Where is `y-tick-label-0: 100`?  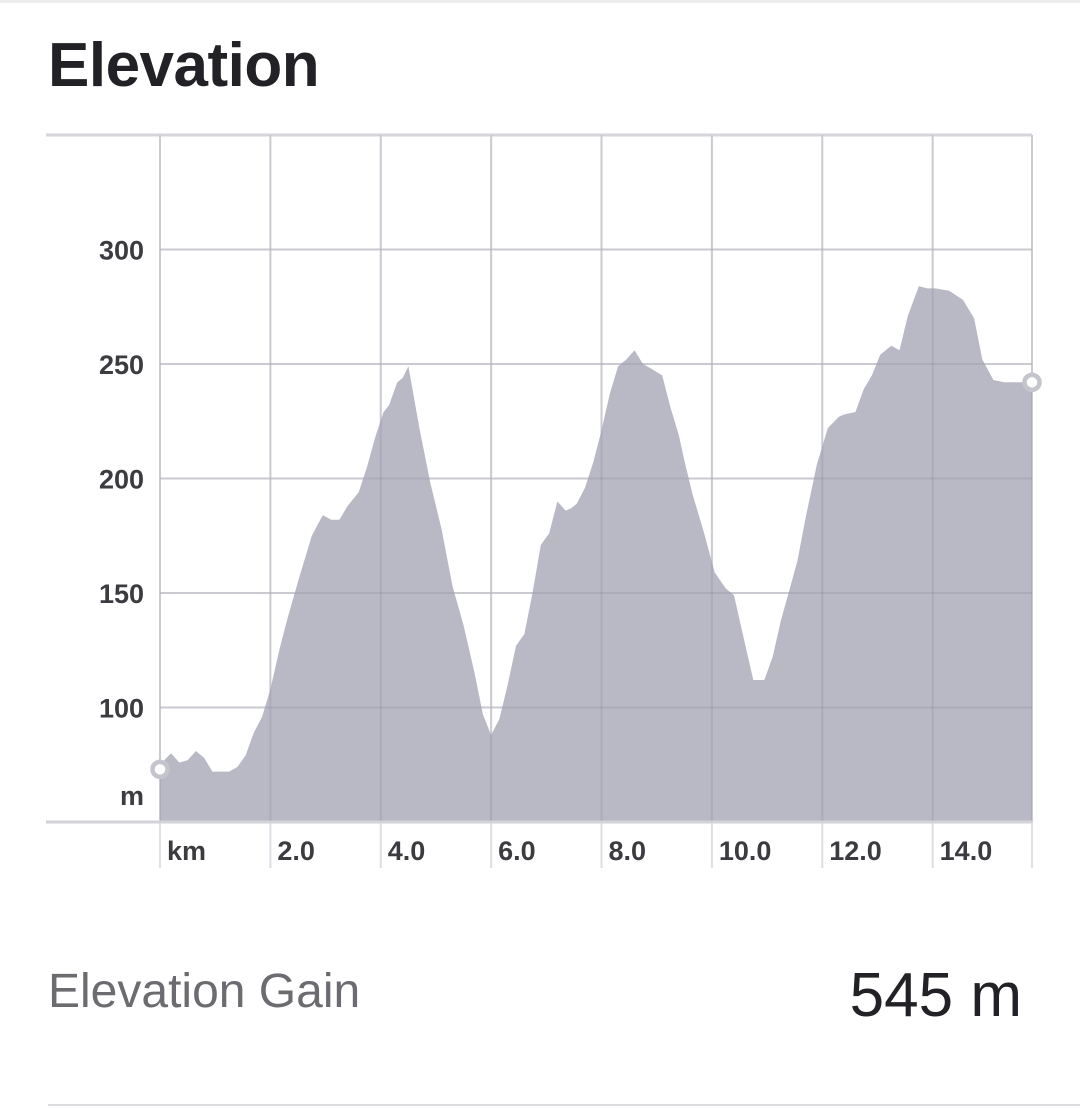 y-tick-label-0: 100 is located at coordinates (121, 709).